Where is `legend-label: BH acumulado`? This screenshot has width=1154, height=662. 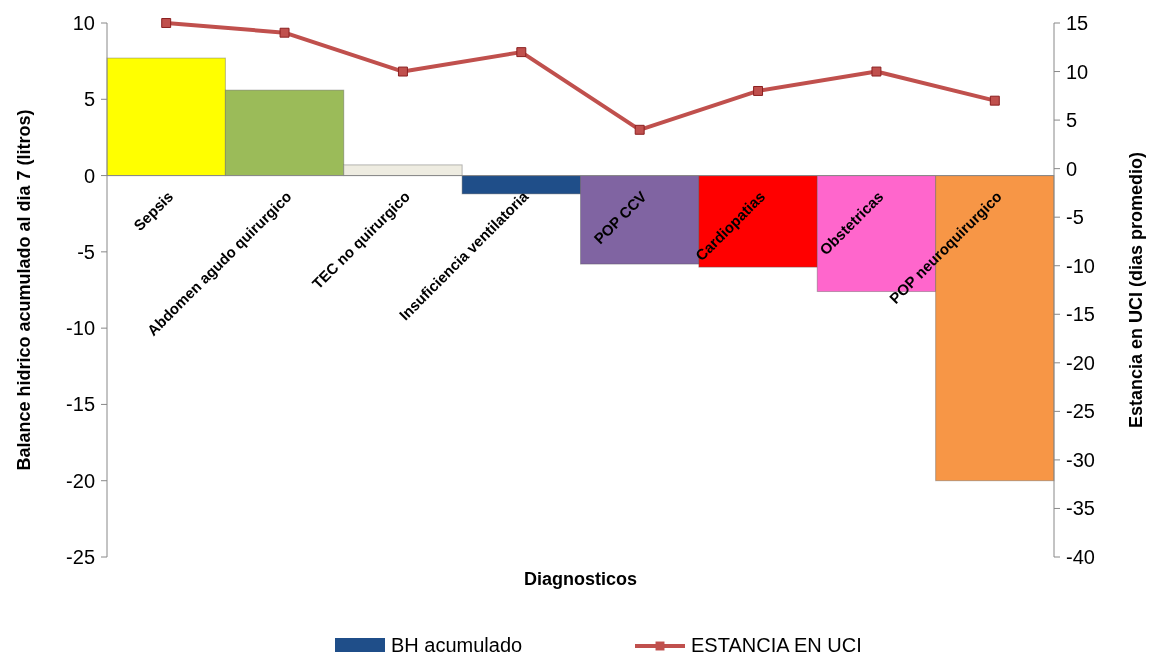
legend-label: BH acumulado is located at coordinates (457, 645).